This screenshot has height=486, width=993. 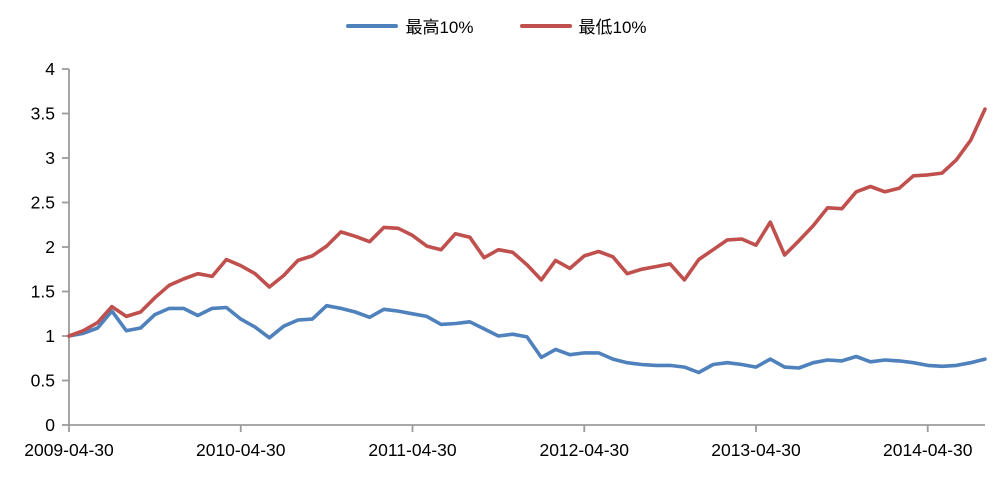 What do you see at coordinates (43, 292) in the screenshot?
I see `y-tick-label: 1.5` at bounding box center [43, 292].